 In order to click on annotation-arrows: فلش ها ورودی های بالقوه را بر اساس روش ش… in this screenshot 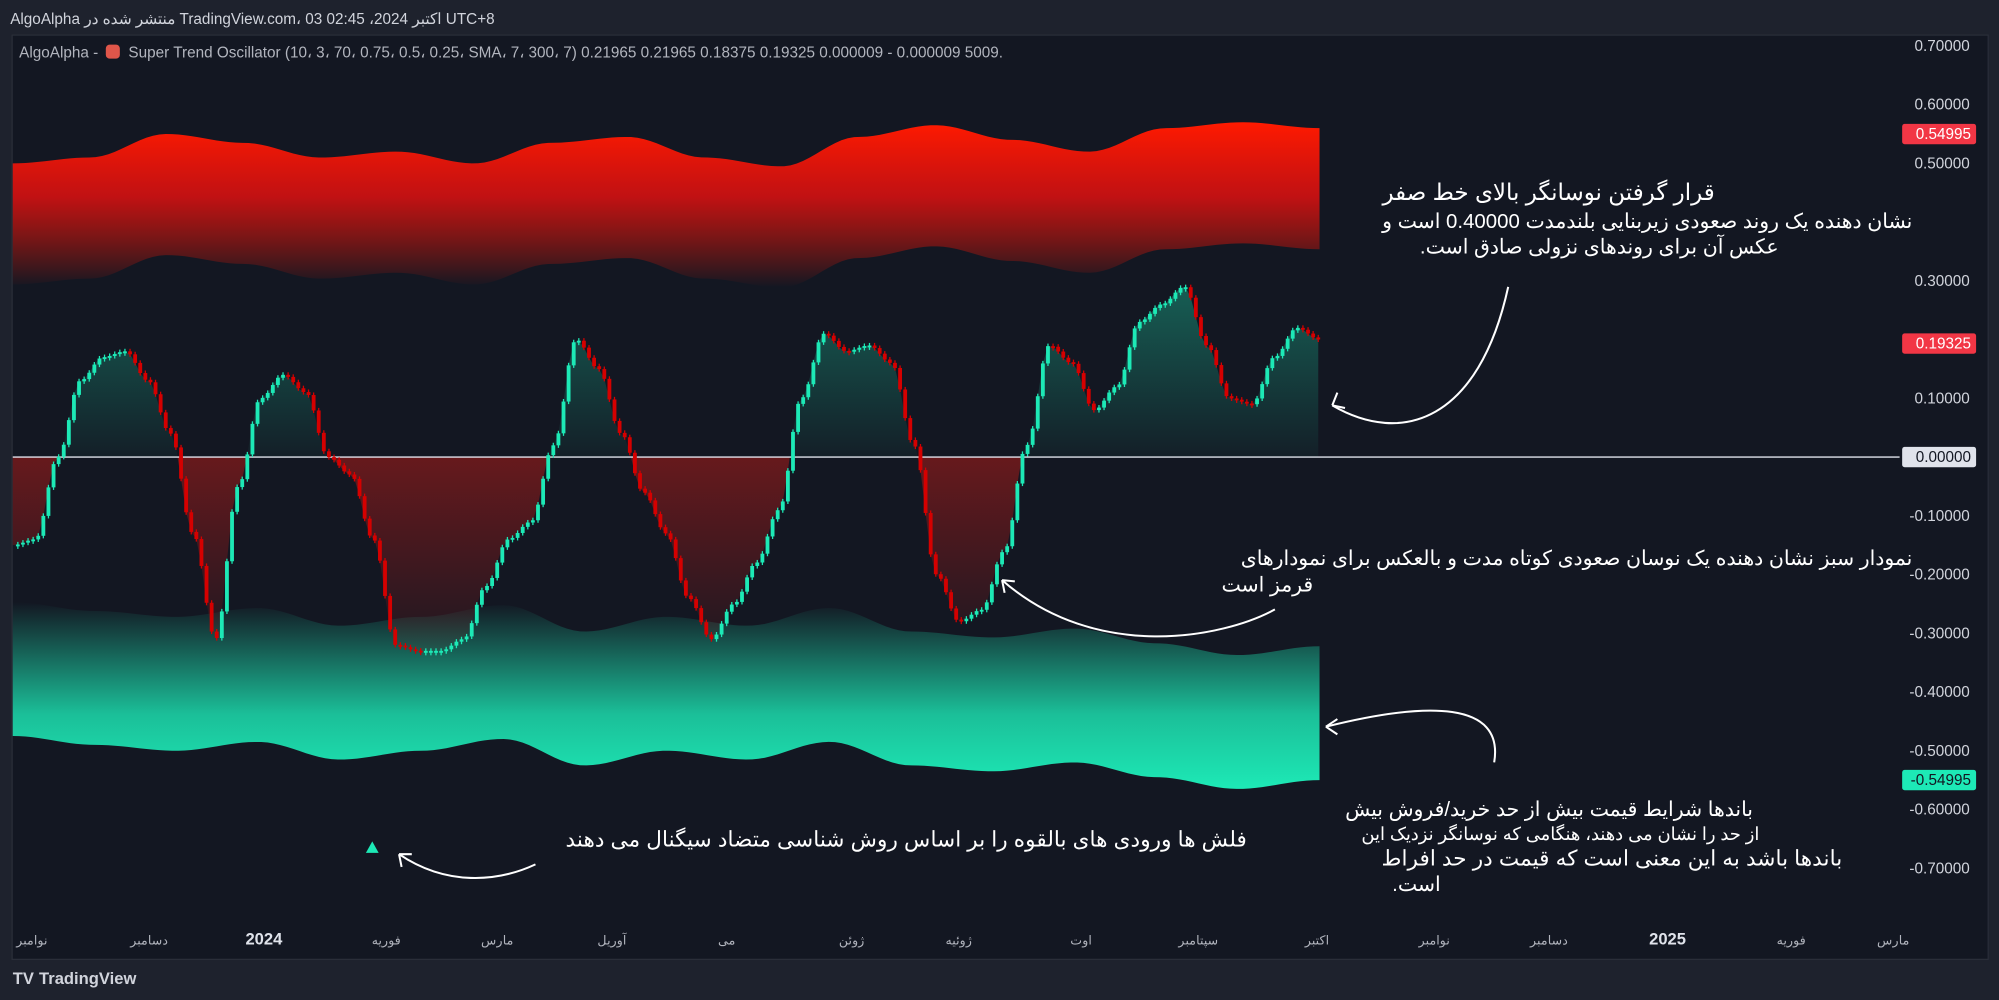, I will do `click(906, 839)`.